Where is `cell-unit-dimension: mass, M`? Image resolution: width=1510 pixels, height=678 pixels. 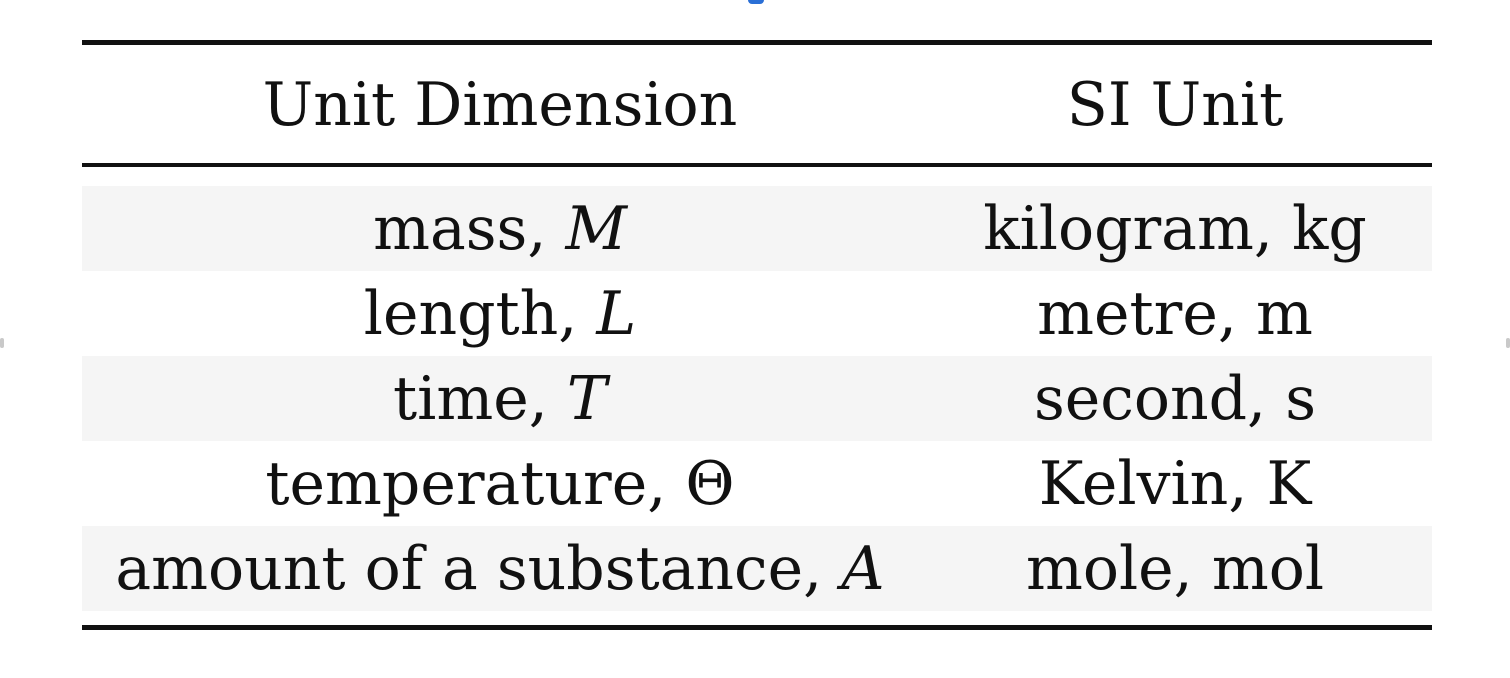 cell-unit-dimension: mass, M is located at coordinates (500, 229).